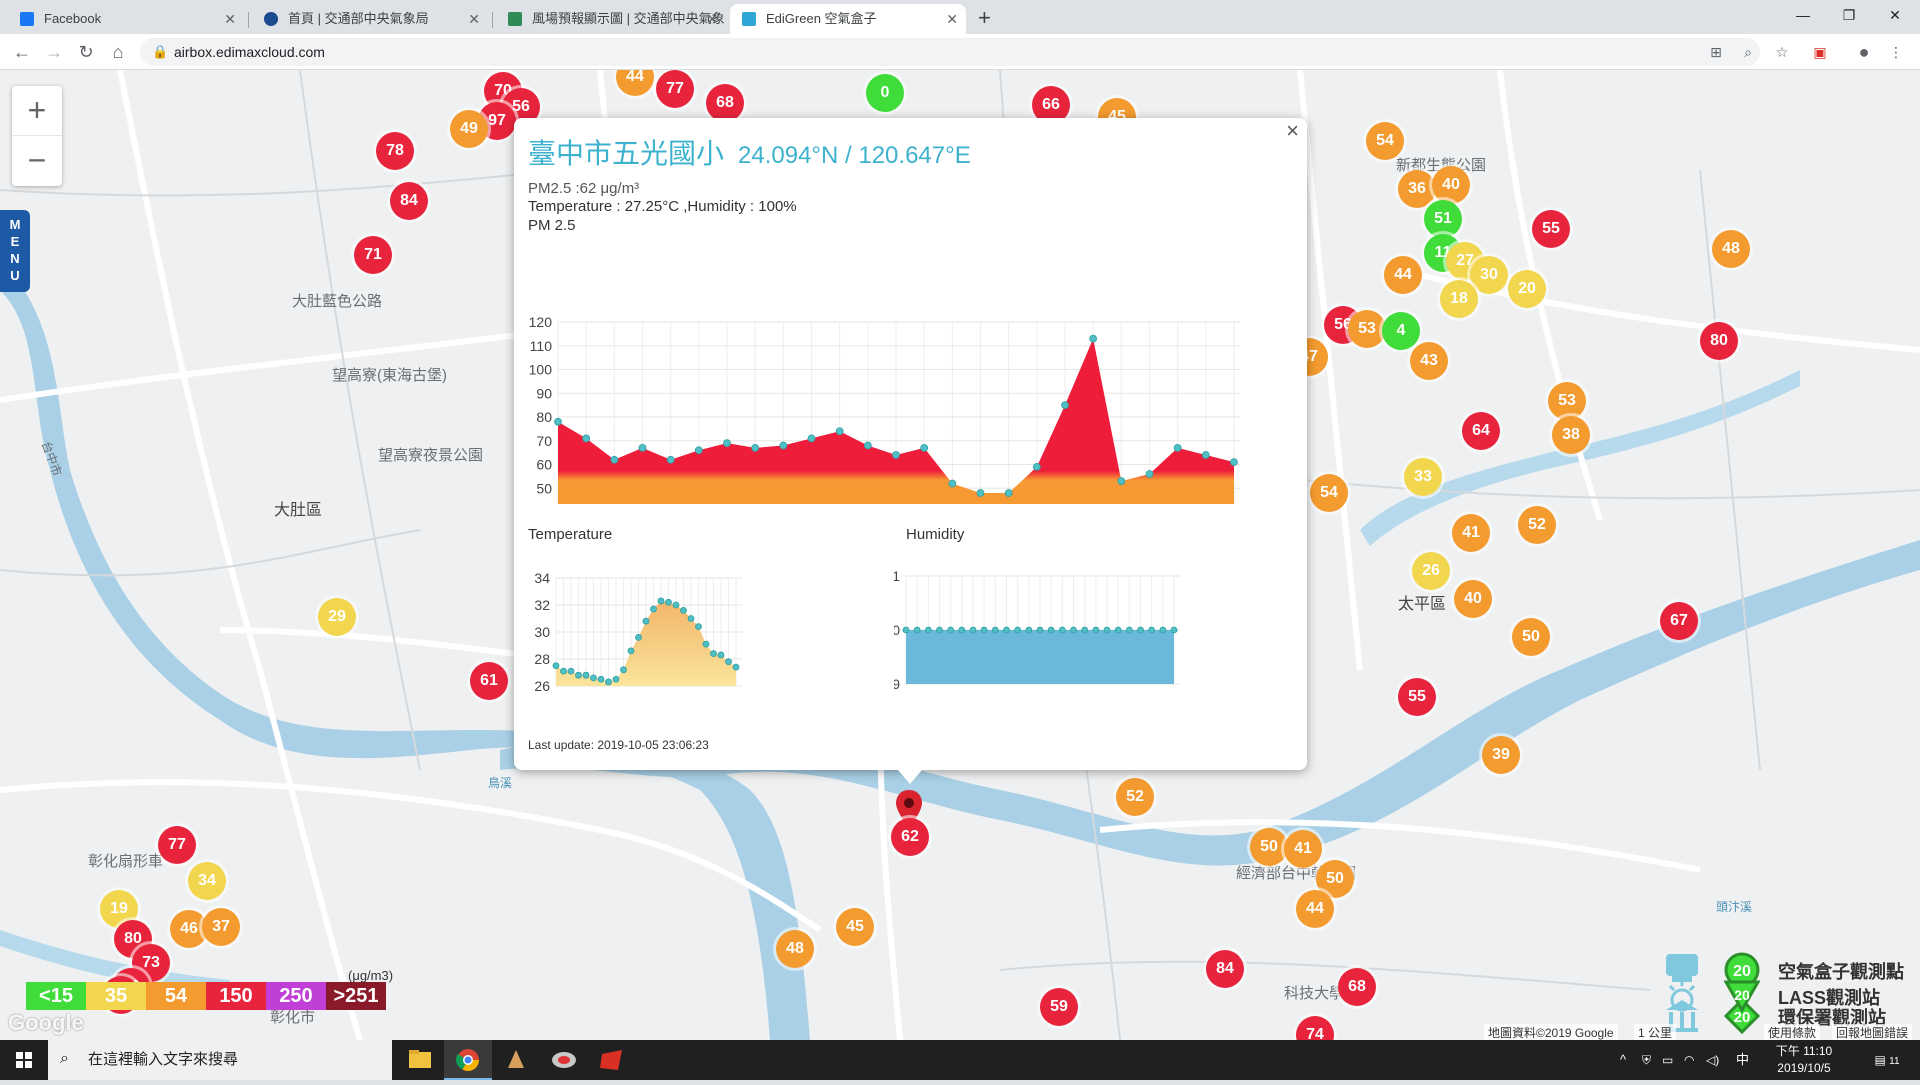 The image size is (1920, 1085). What do you see at coordinates (220, 1060) in the screenshot?
I see `taskbar-search: ⌕ 在這裡輸入文字來搜尋` at bounding box center [220, 1060].